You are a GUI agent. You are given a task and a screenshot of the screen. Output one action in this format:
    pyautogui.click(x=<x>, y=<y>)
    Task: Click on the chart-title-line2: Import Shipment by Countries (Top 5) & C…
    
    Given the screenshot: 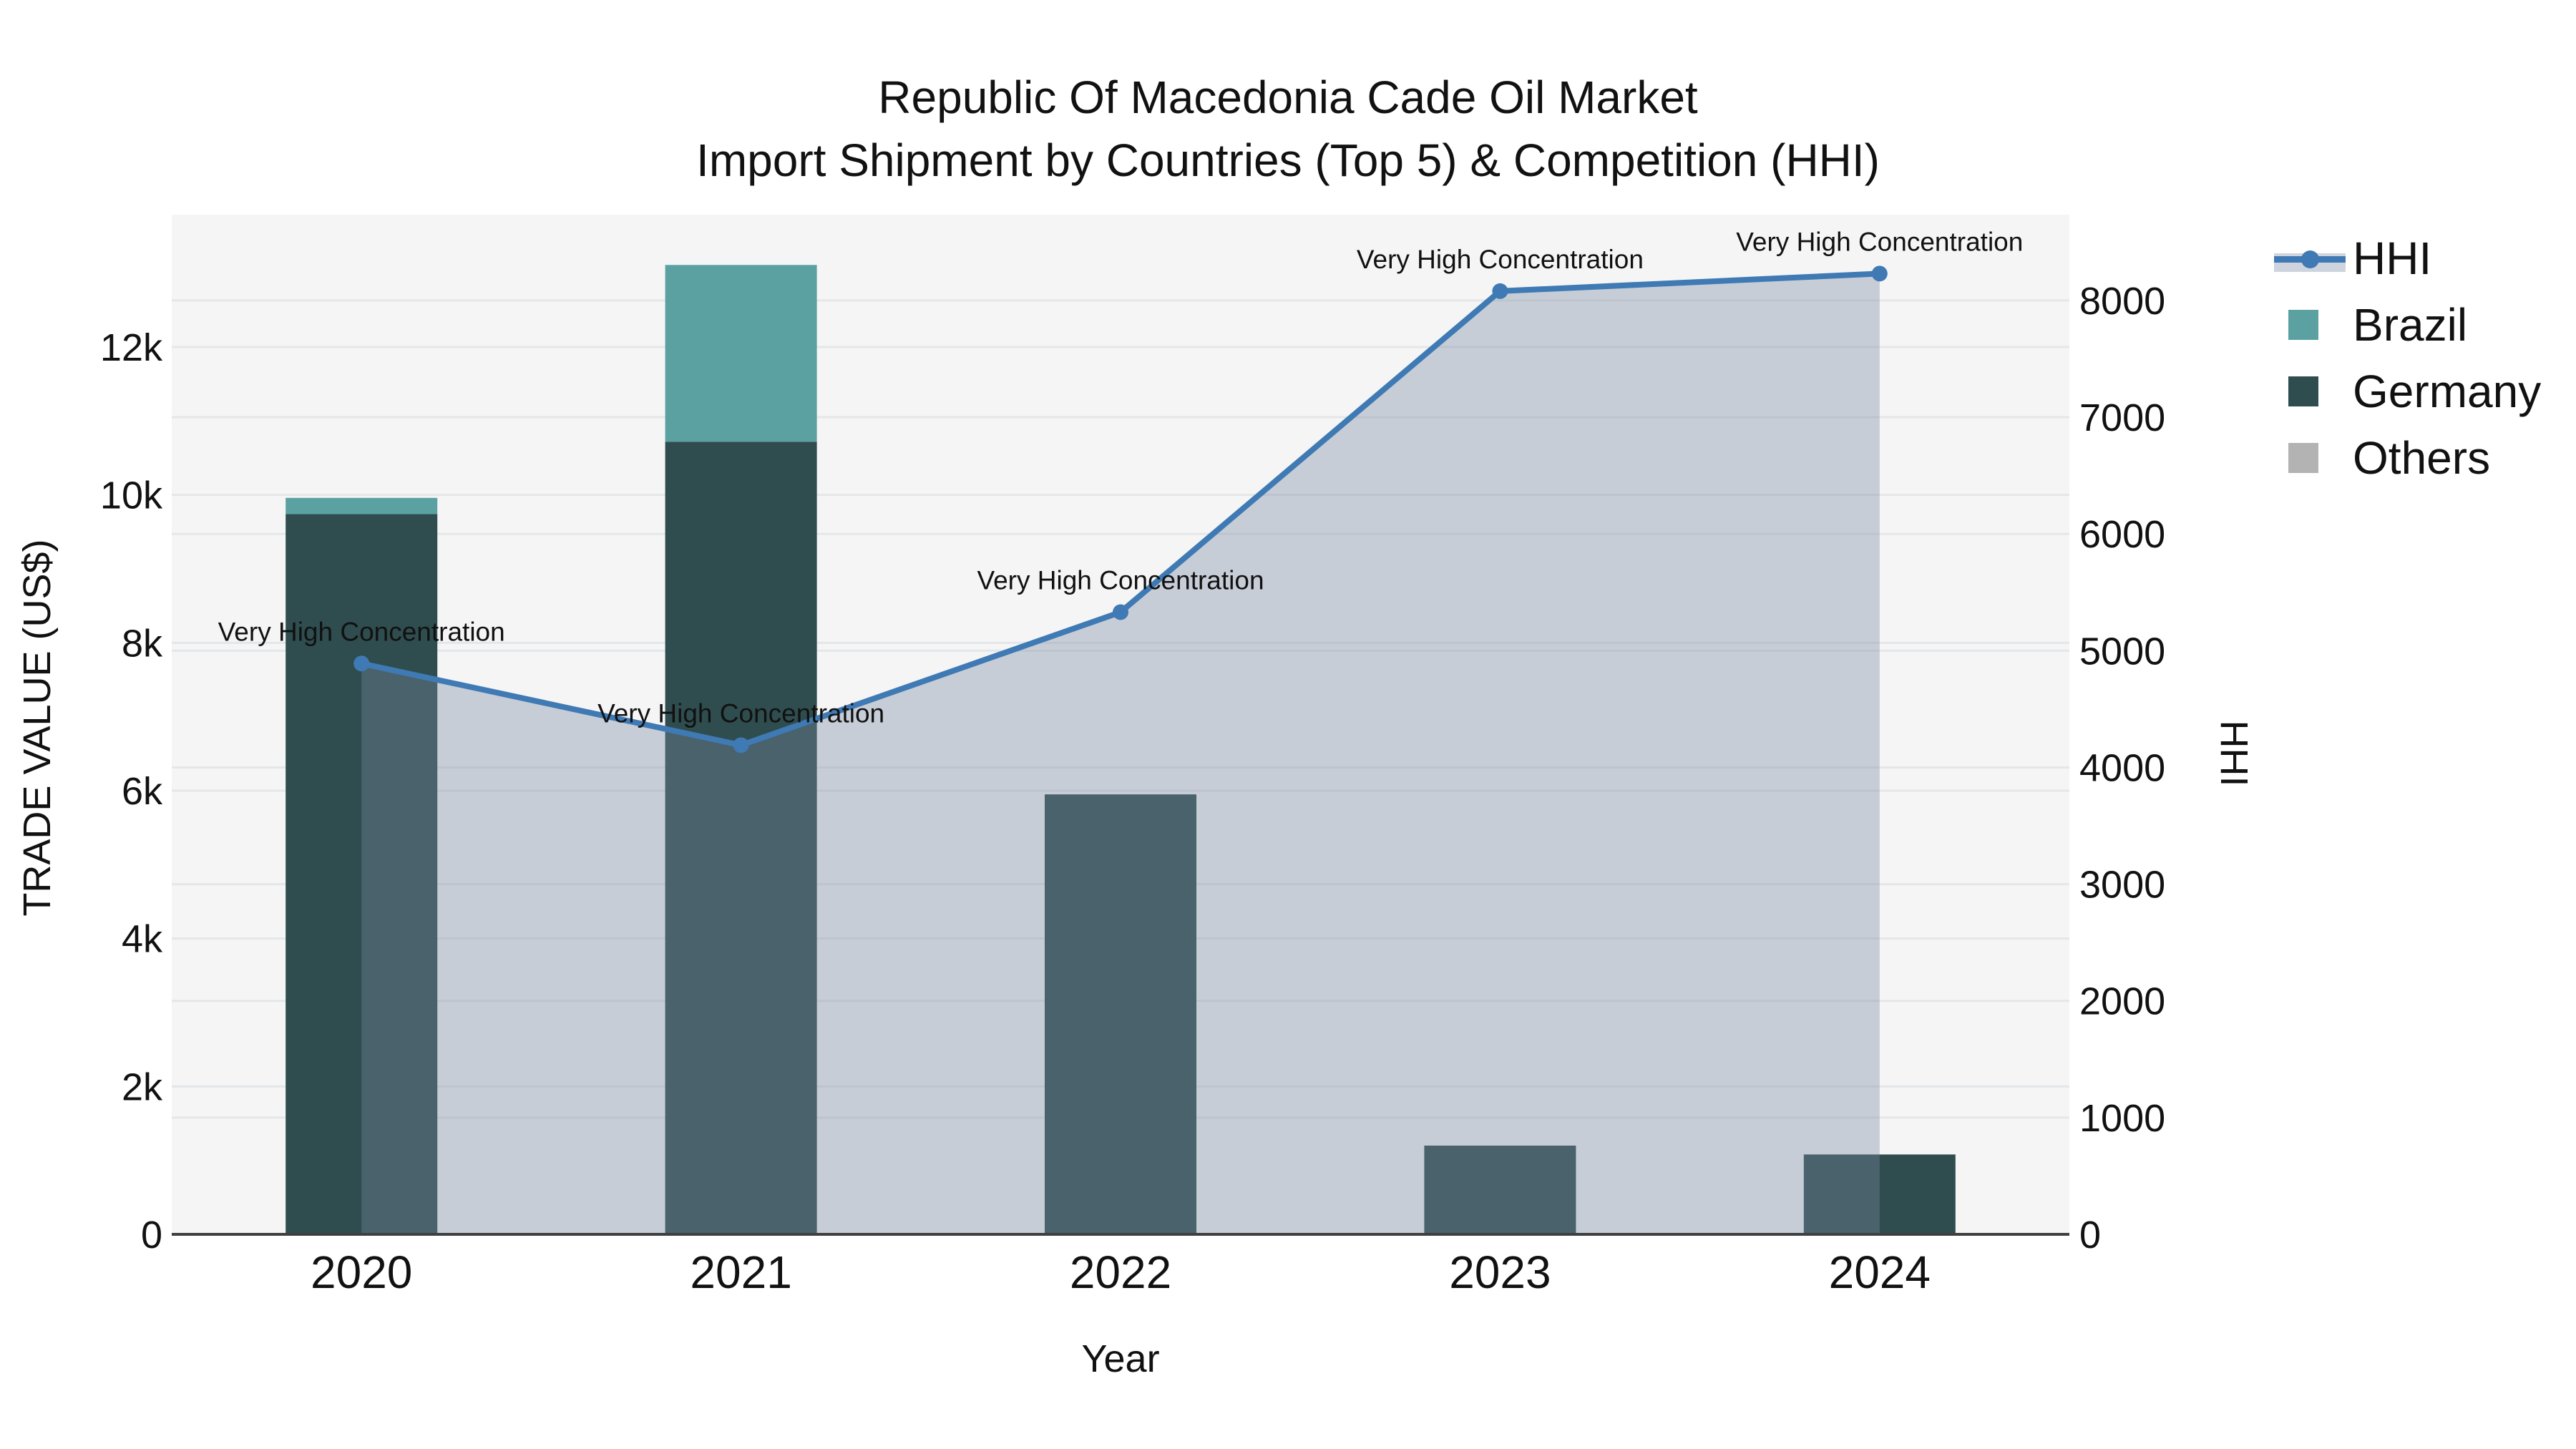 What is the action you would take?
    pyautogui.click(x=1288, y=160)
    